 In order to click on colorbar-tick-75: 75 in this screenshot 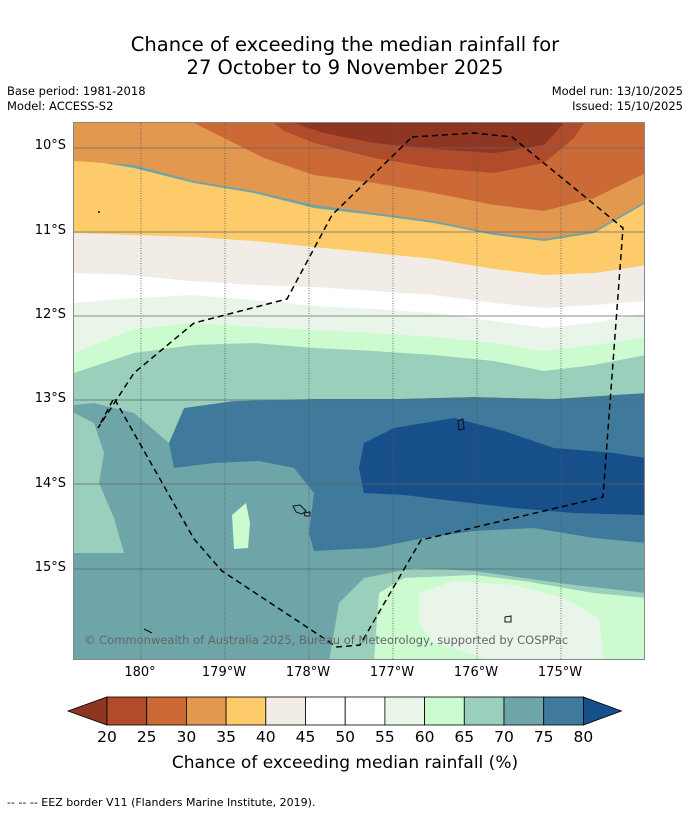, I will do `click(543, 737)`.